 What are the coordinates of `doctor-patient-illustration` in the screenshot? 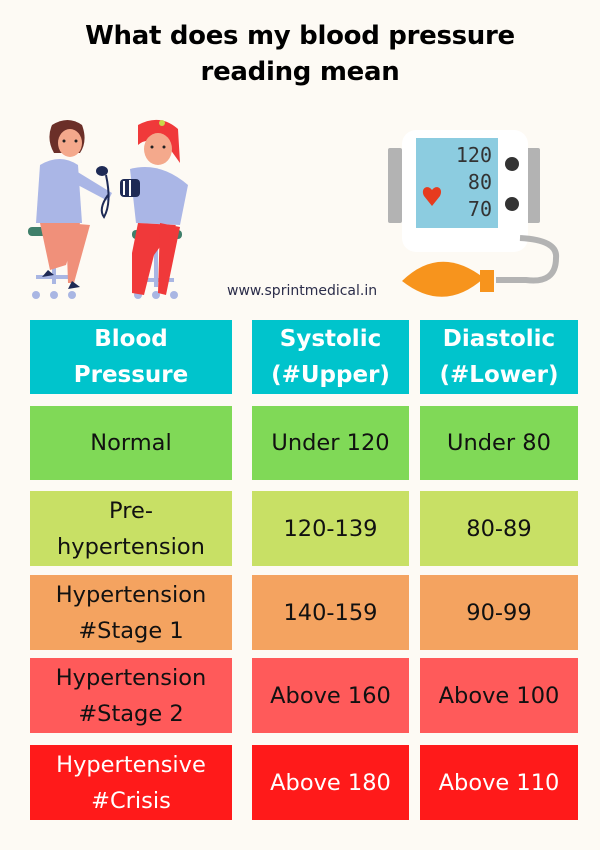 It's located at (108, 209).